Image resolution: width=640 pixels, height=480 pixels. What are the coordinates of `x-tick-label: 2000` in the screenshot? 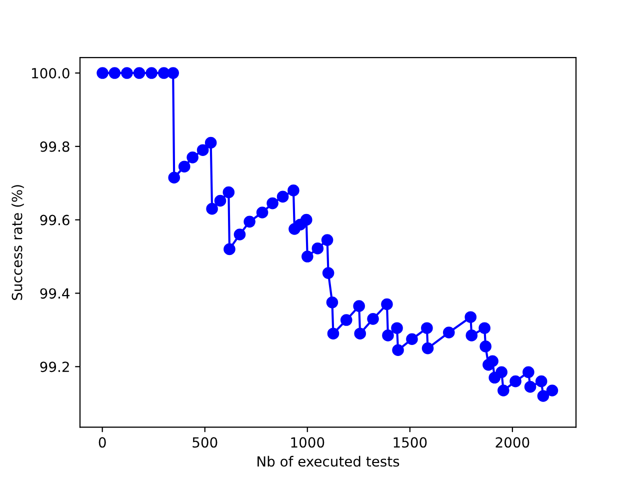 It's located at (513, 442).